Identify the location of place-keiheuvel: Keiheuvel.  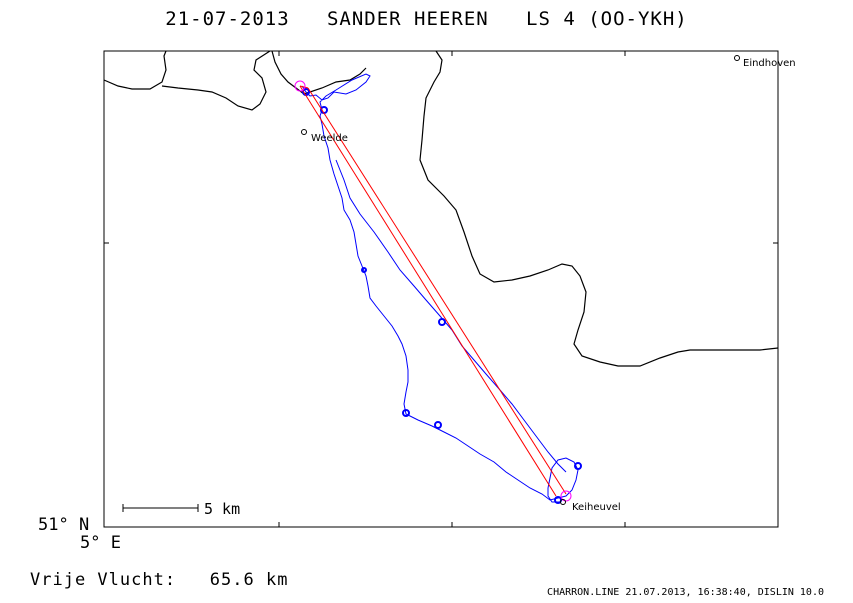
(590, 506).